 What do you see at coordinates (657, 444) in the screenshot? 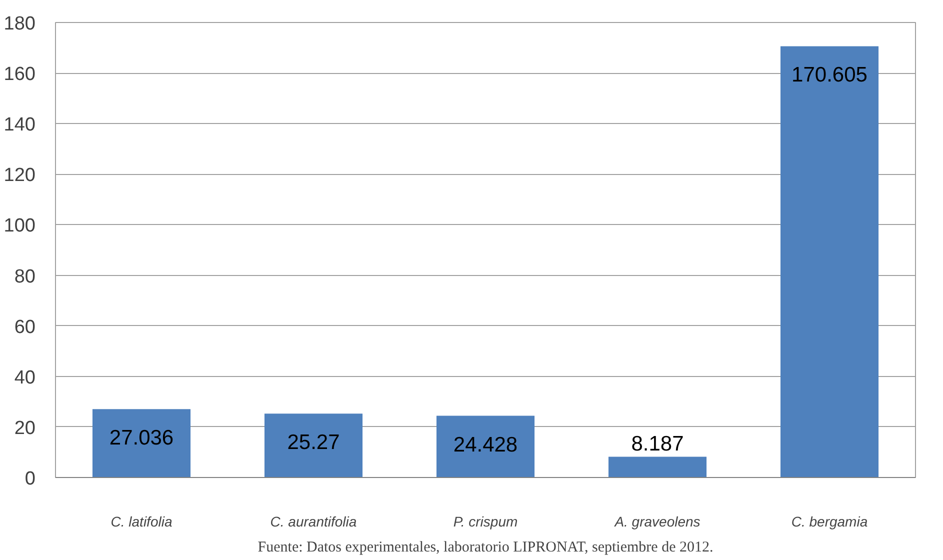
I see `data-label: 8.187` at bounding box center [657, 444].